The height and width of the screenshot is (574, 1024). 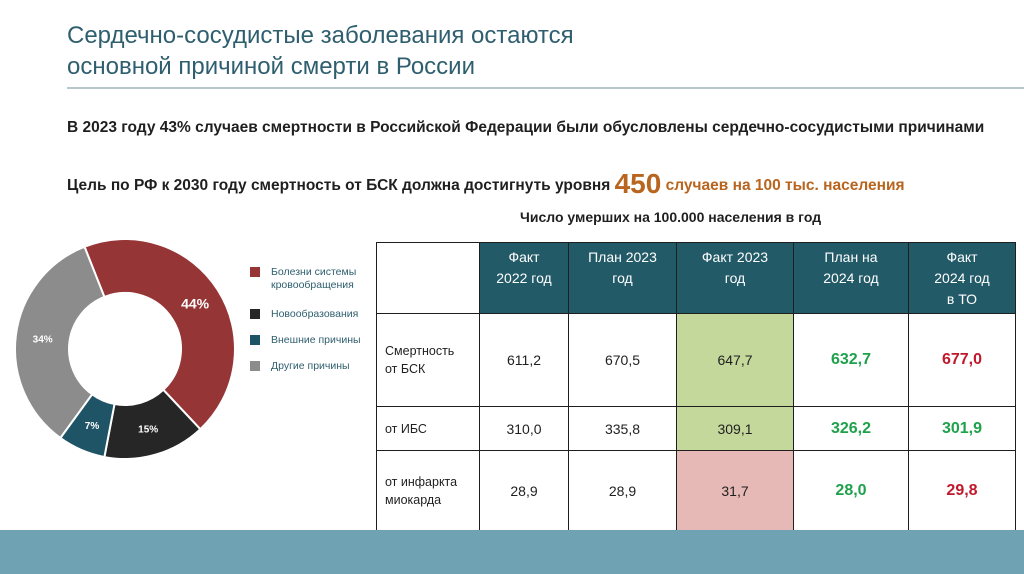 What do you see at coordinates (310, 366) in the screenshot?
I see `legend-label: Другие причины` at bounding box center [310, 366].